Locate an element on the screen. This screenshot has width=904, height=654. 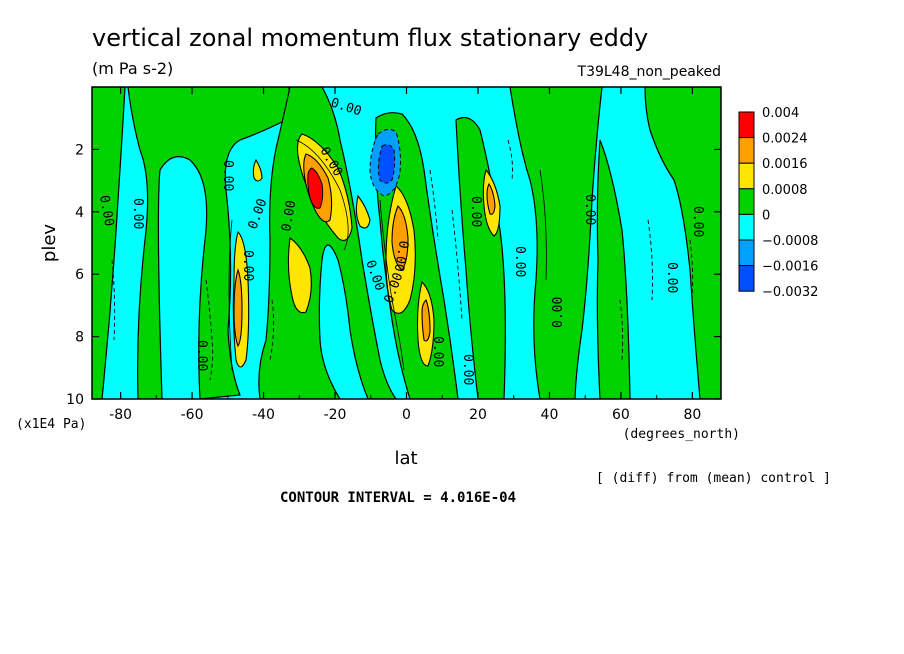
x-tick-label: 0 is located at coordinates (406, 415).